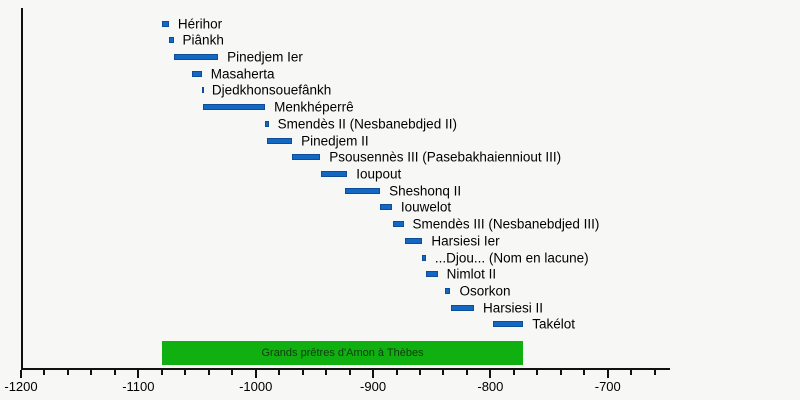 The image size is (800, 400). Describe the element at coordinates (271, 90) in the screenshot. I see `timeline-bar-label: Djedkhonsouefânkh` at that location.